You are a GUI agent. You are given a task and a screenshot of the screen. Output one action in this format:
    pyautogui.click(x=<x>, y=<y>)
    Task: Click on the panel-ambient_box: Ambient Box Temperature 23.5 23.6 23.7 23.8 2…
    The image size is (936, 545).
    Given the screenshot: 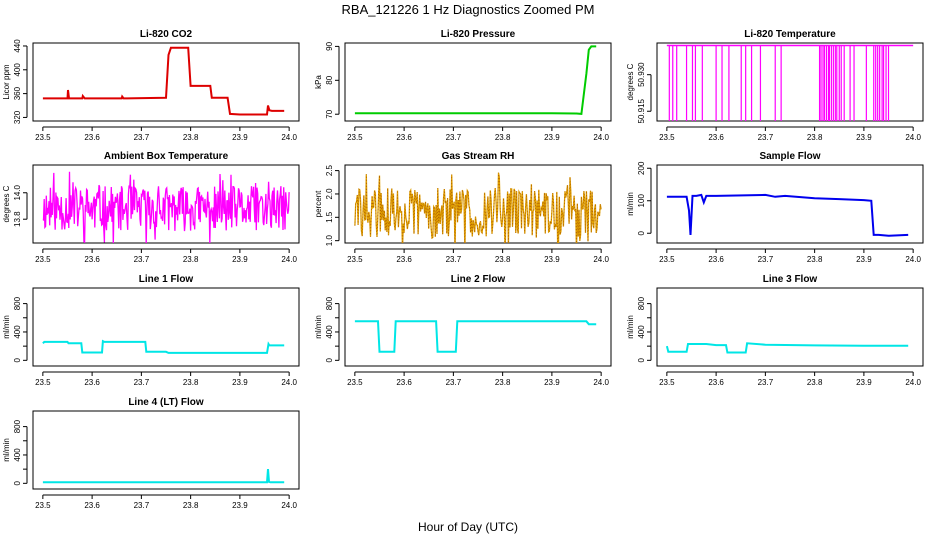 What is the action you would take?
    pyautogui.click(x=151, y=207)
    